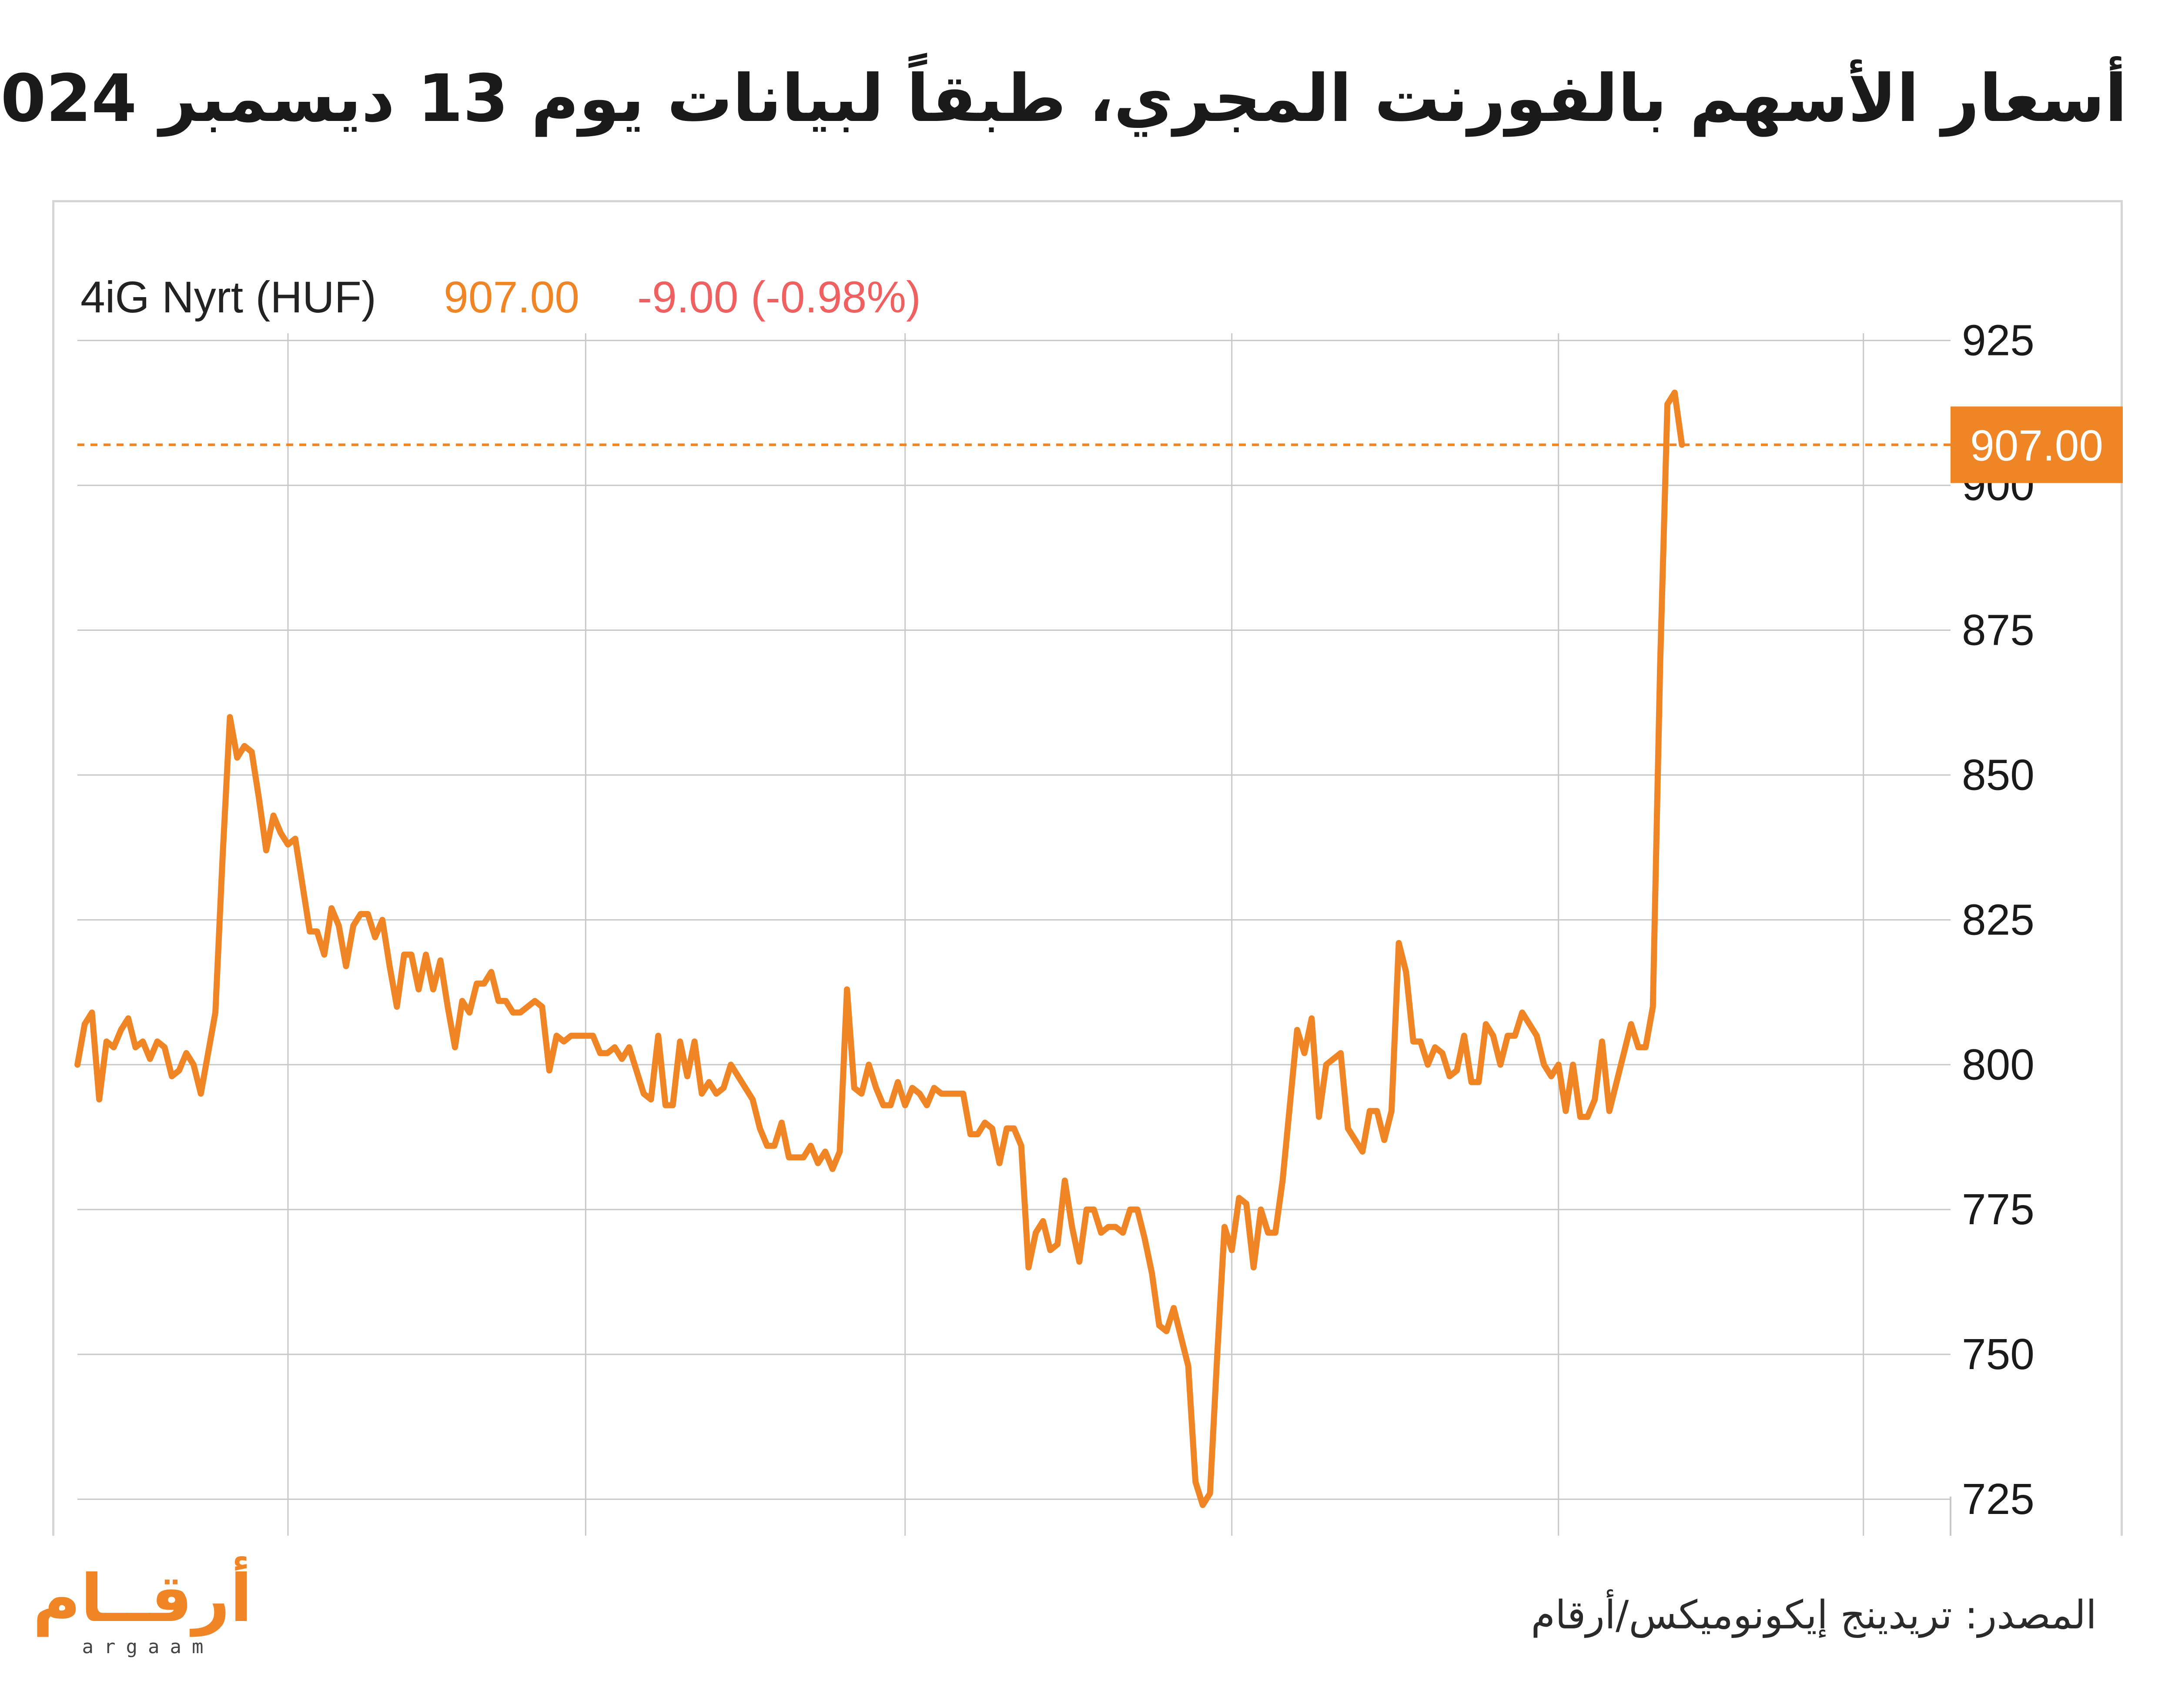 The height and width of the screenshot is (1708, 2175). What do you see at coordinates (142, 1599) in the screenshot?
I see `logo-wordmark: أرقــام` at bounding box center [142, 1599].